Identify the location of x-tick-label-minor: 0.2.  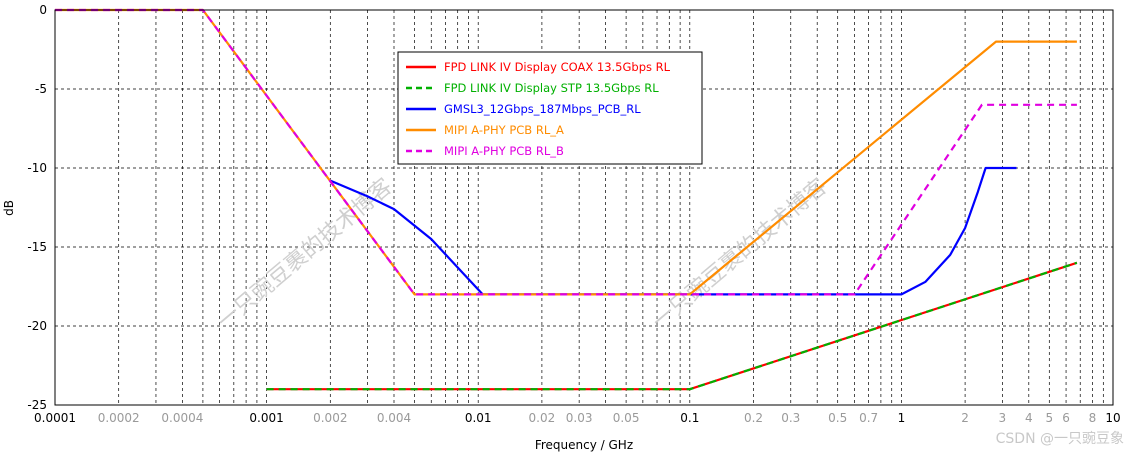
(753, 418).